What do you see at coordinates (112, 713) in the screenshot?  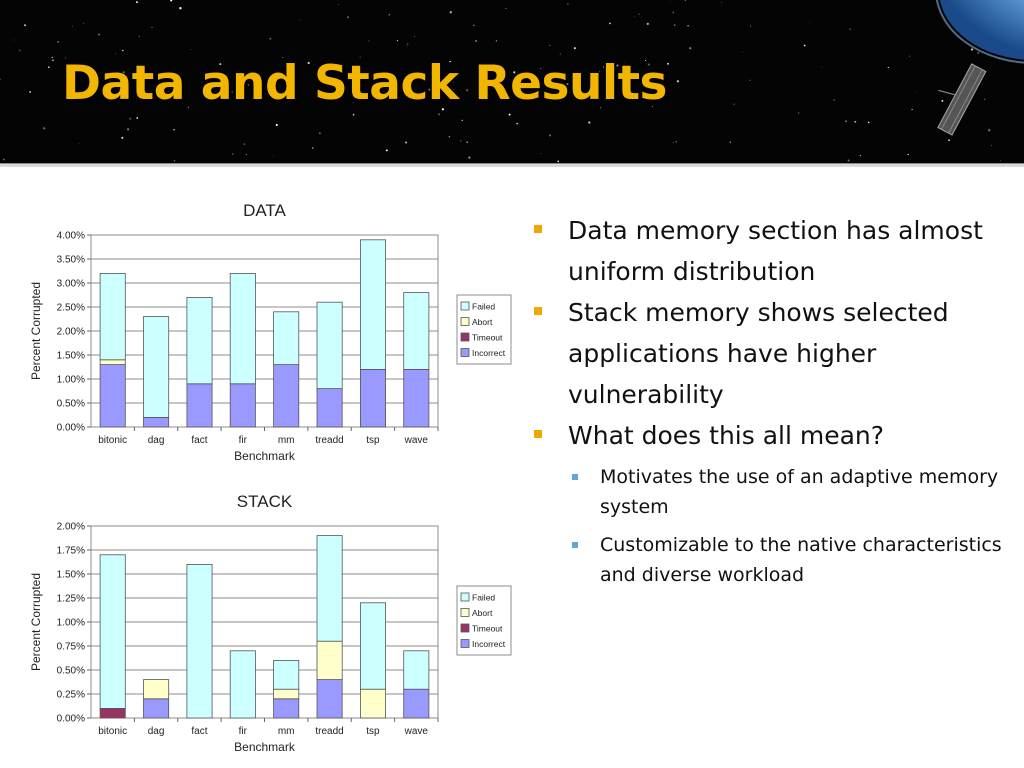 I see `bar-segment-timeout` at bounding box center [112, 713].